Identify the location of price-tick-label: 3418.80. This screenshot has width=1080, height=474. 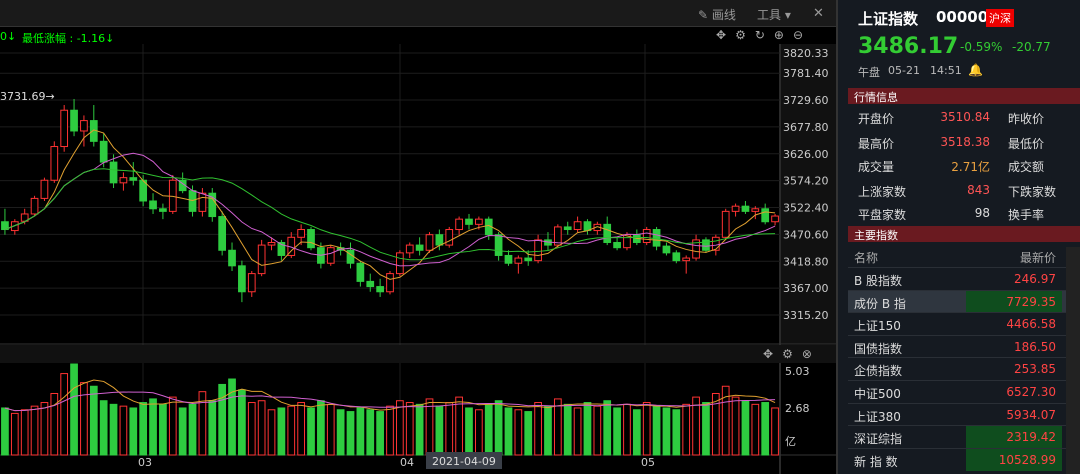
(806, 261).